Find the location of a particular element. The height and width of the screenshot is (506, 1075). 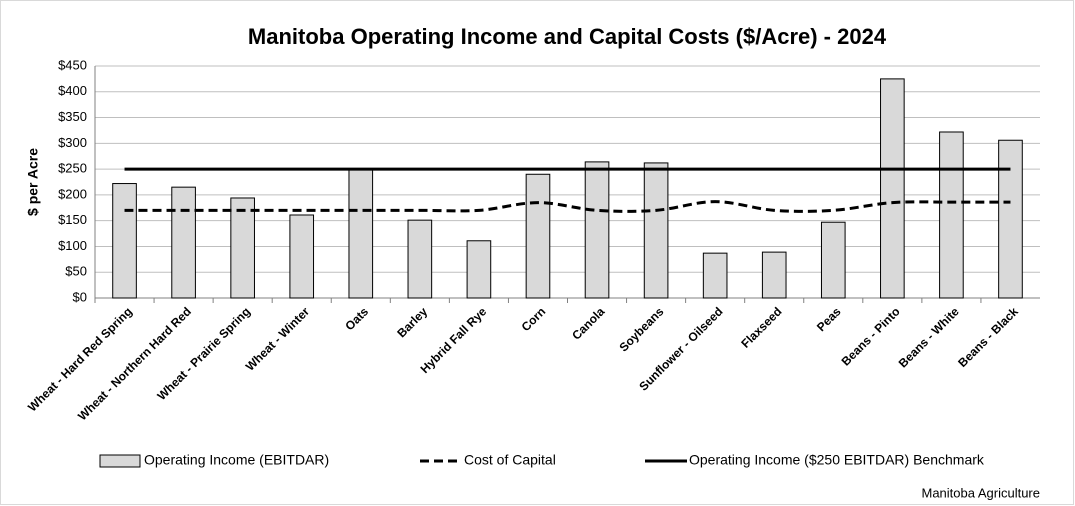

y-tick-label: $450 is located at coordinates (72, 64).